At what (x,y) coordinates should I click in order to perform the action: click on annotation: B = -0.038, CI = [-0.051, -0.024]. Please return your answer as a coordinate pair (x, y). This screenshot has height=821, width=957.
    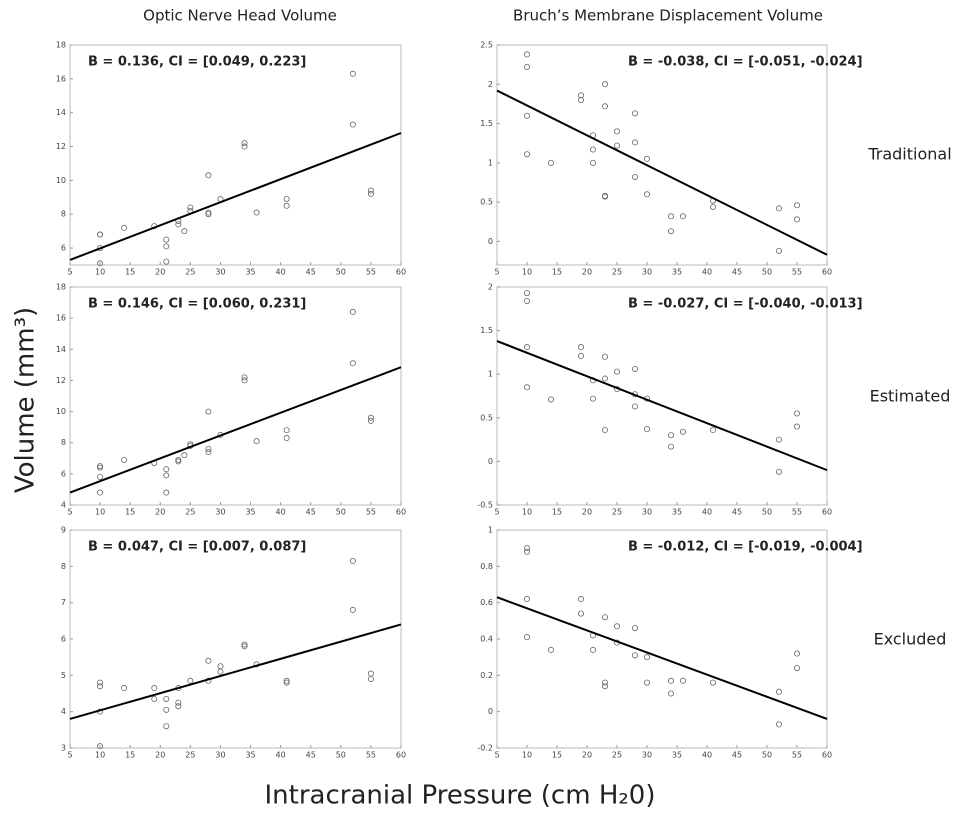
    Looking at the image, I should click on (745, 62).